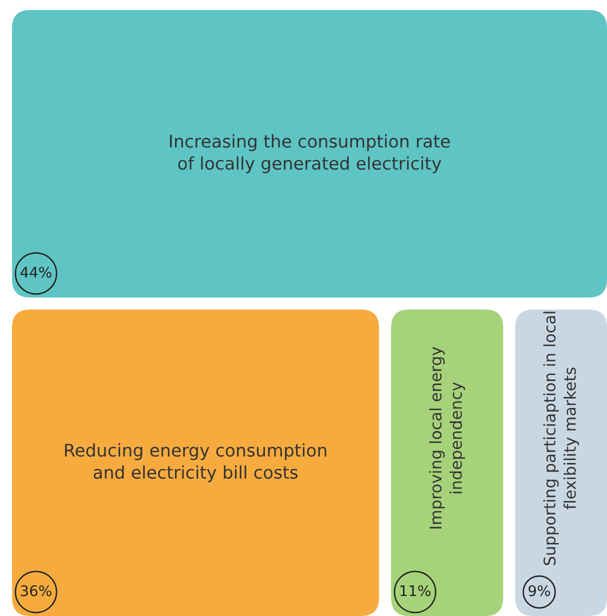 The image size is (607, 616). What do you see at coordinates (36, 272) in the screenshot?
I see `data-label: 44%` at bounding box center [36, 272].